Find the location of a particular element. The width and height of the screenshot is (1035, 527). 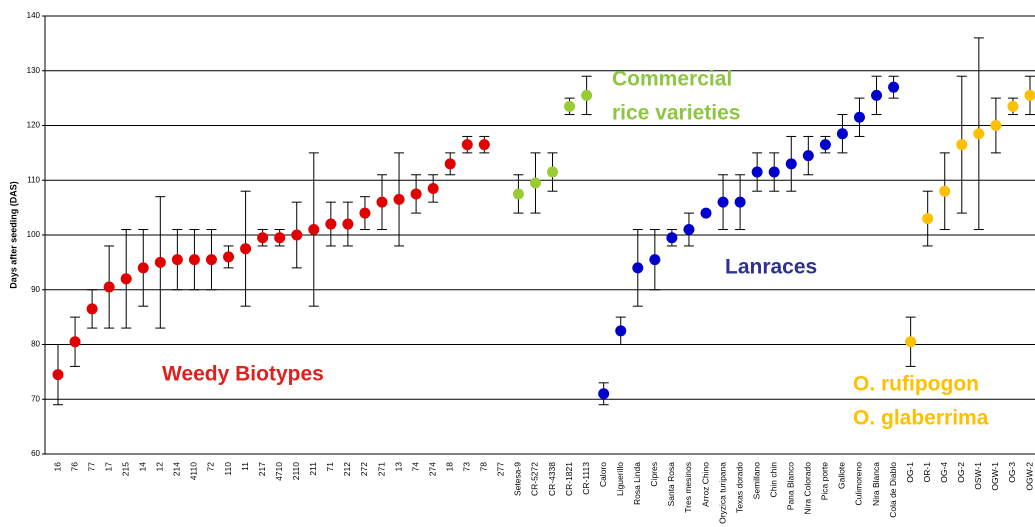

x-tick-label: OG-4 is located at coordinates (944, 472).